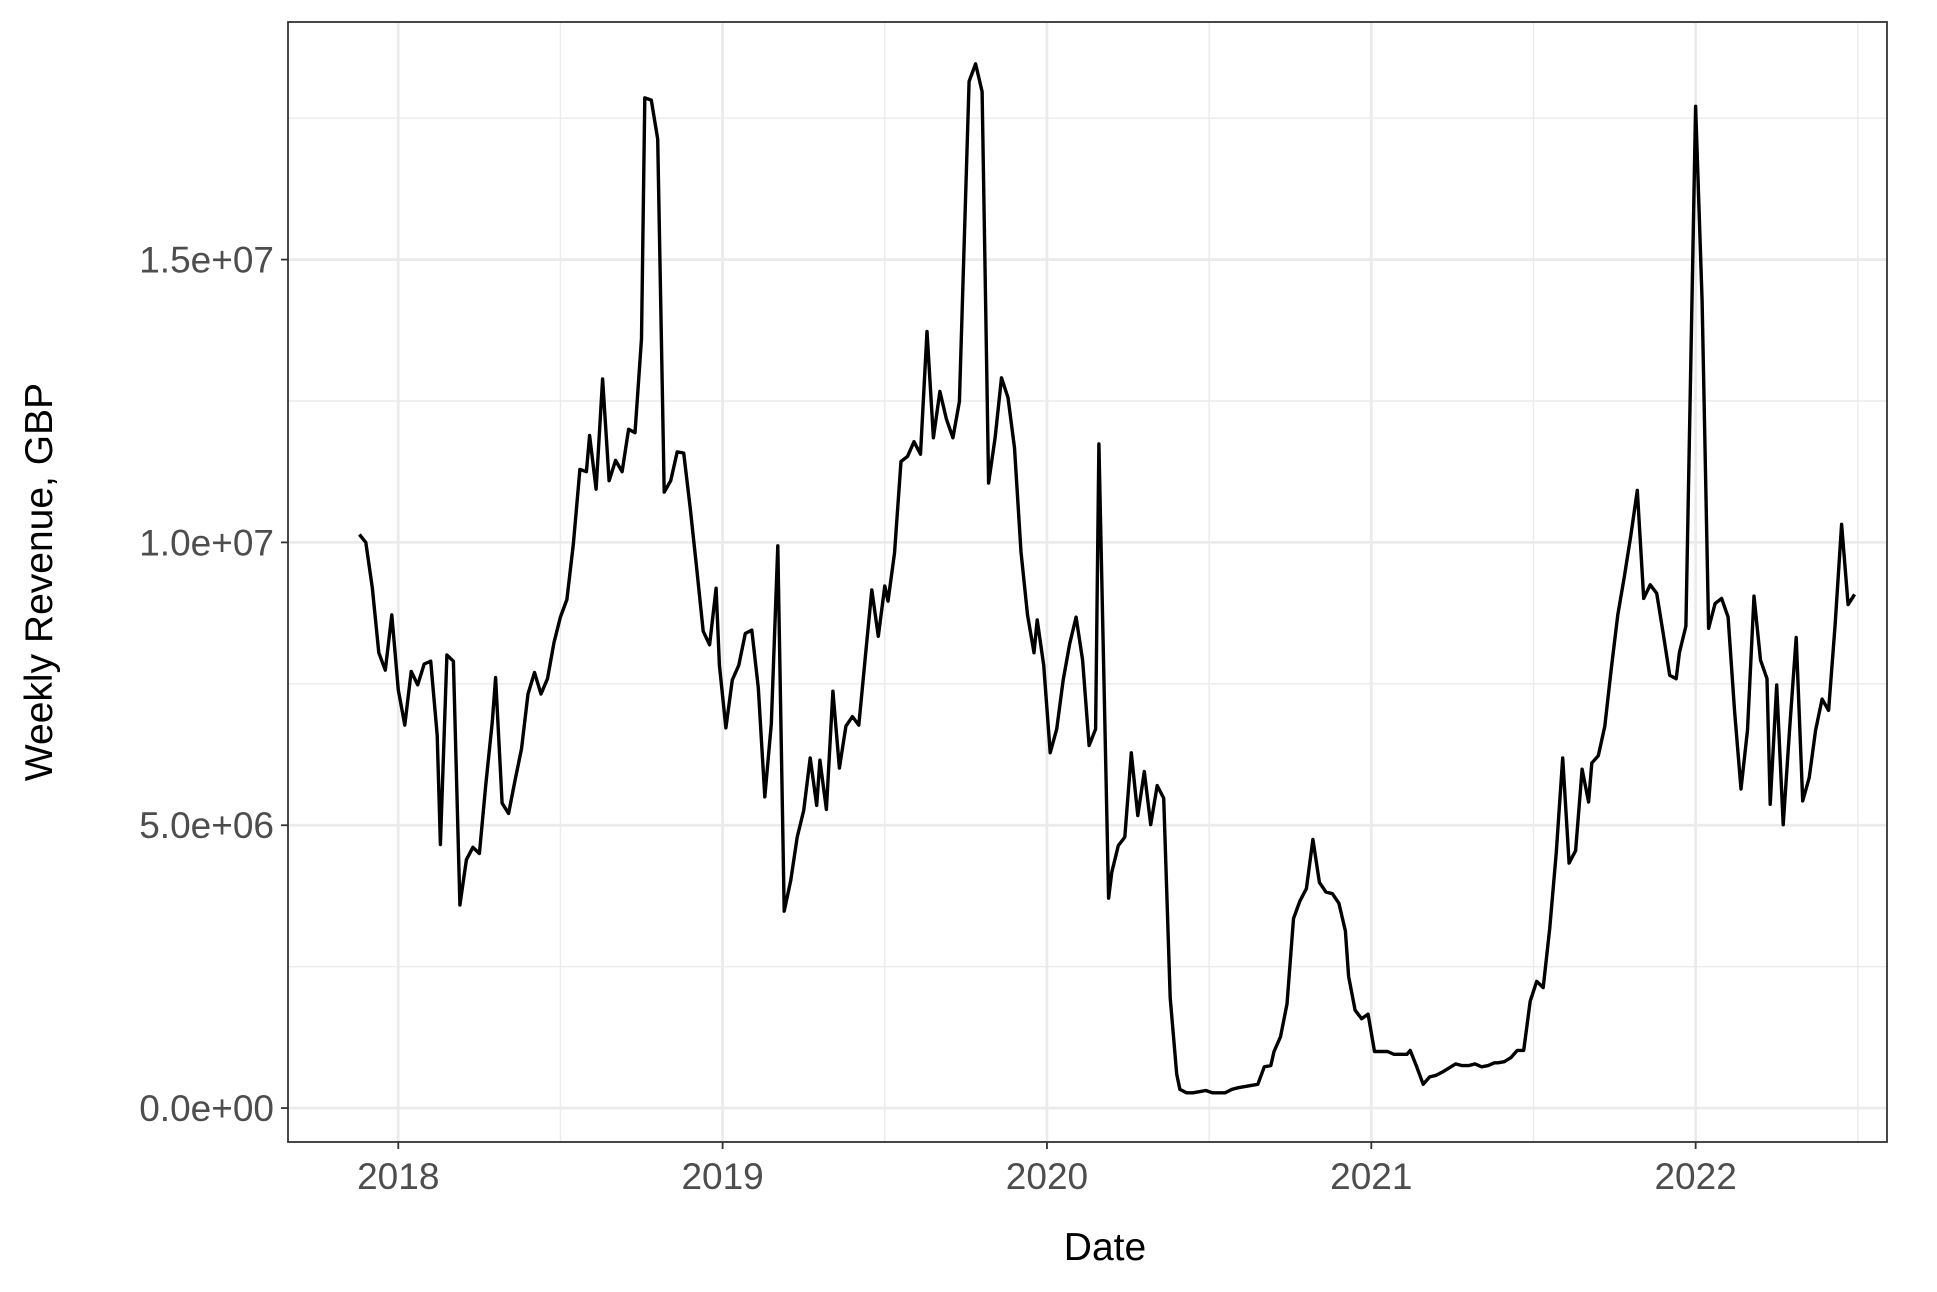 The height and width of the screenshot is (1292, 1937). Describe the element at coordinates (206, 542) in the screenshot. I see `y-tick-label: 1.0e+07` at that location.